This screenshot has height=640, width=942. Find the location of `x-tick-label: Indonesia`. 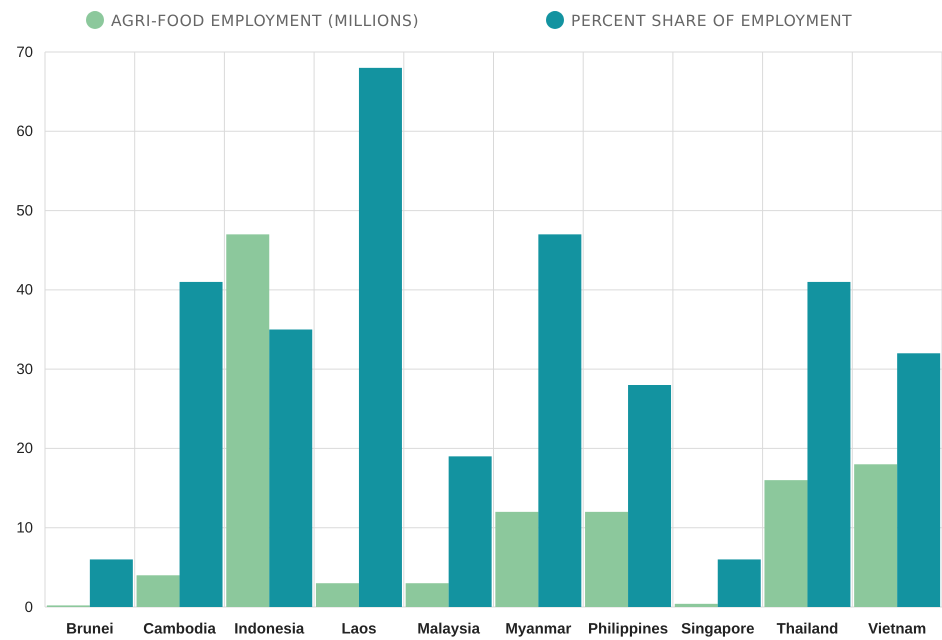

x-tick-label: Indonesia is located at coordinates (269, 629).